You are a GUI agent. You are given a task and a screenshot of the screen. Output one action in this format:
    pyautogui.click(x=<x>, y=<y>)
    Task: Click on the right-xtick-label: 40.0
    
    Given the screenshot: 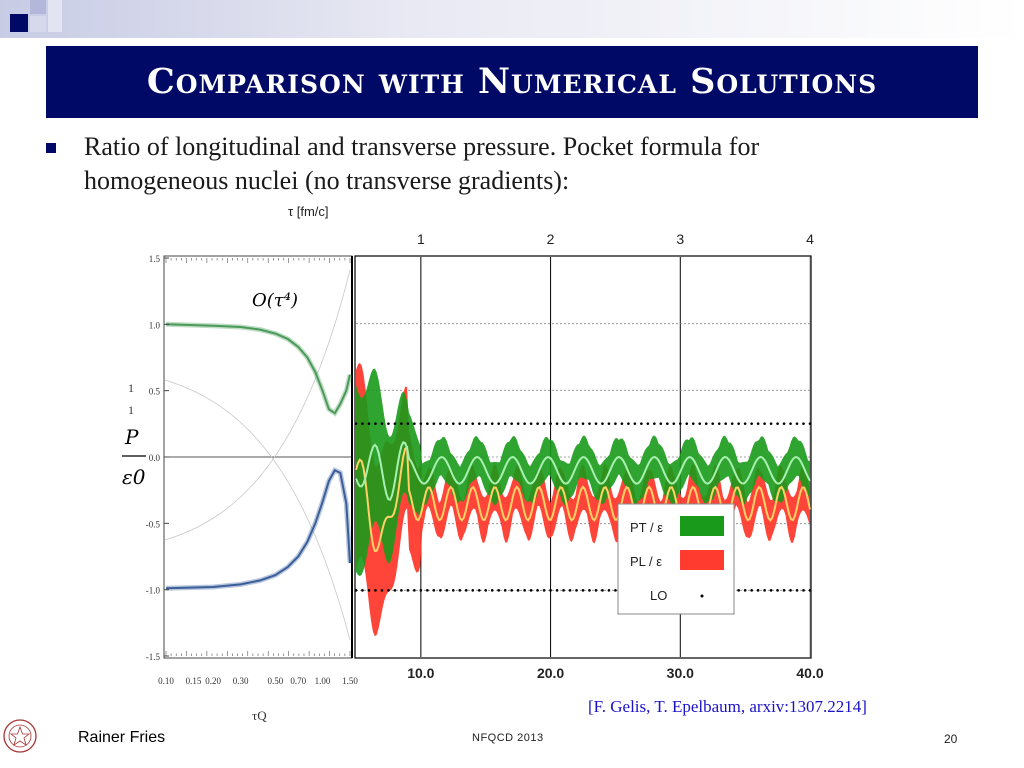 What is the action you would take?
    pyautogui.click(x=809, y=673)
    